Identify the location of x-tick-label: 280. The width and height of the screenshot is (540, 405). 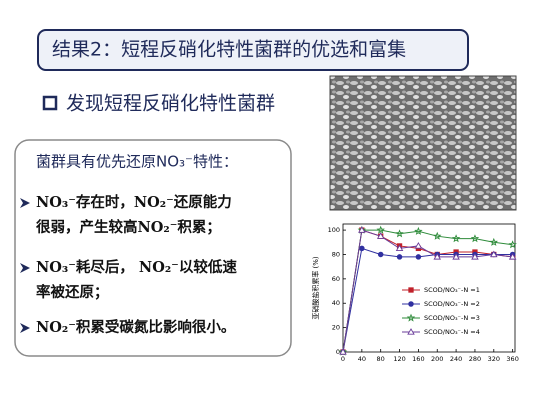
(475, 359).